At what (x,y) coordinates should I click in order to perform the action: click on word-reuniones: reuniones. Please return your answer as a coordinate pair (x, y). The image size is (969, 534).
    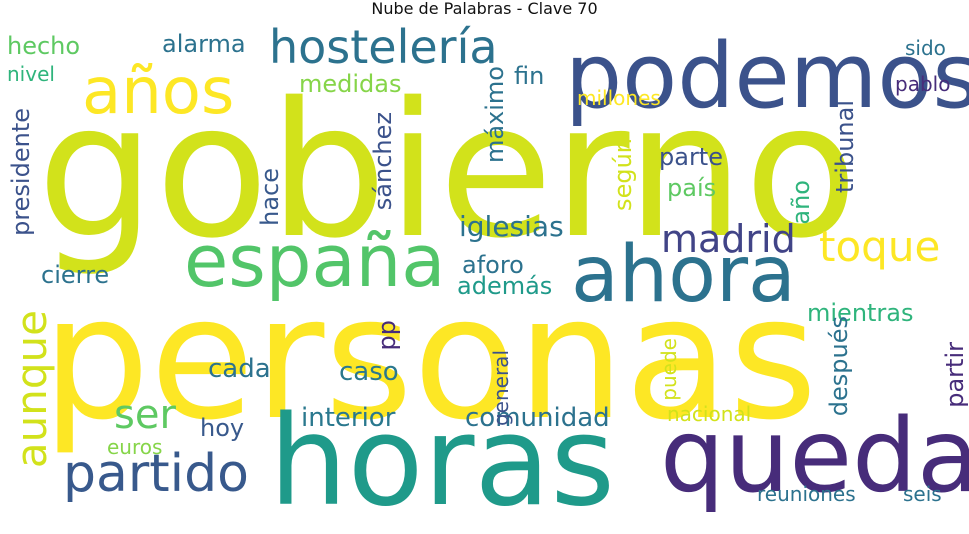
    Looking at the image, I should click on (806, 494).